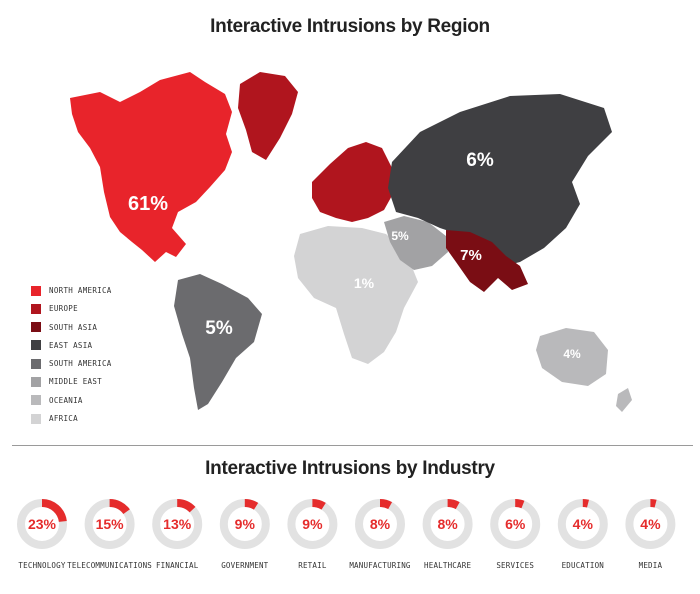  What do you see at coordinates (356, 295) in the screenshot?
I see `region-africa` at bounding box center [356, 295].